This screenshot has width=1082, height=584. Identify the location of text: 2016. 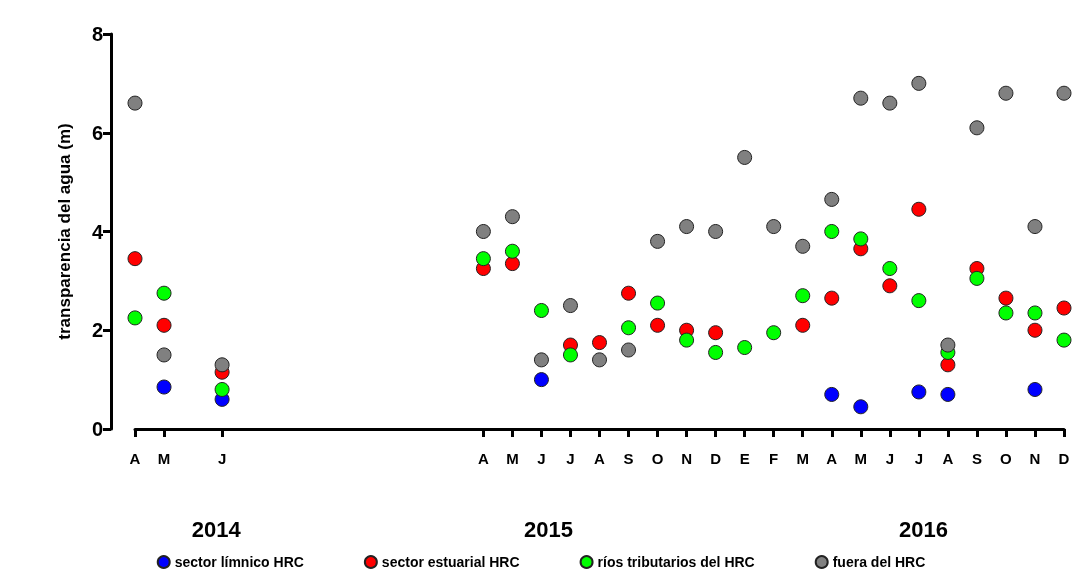
(923, 529).